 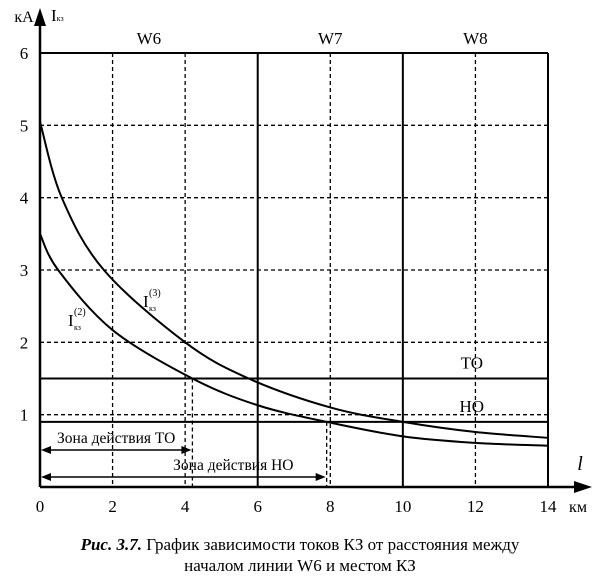 What do you see at coordinates (111, 544) in the screenshot?
I see `caption-prefix: Рис. 3.7.` at bounding box center [111, 544].